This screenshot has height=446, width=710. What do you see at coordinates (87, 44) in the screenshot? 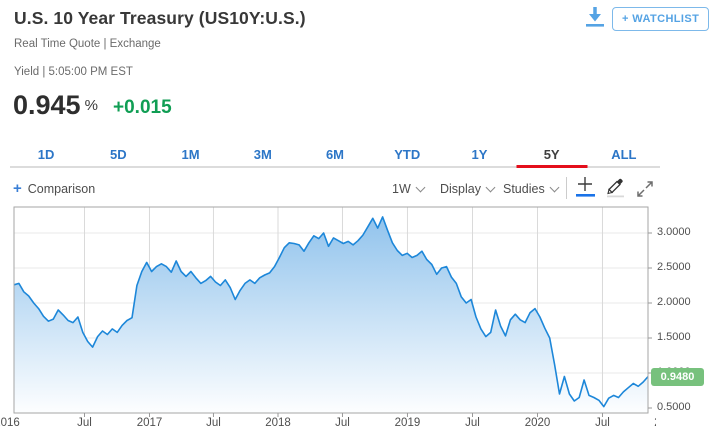
I see `quote-source-label: Real Time Quote | Exchange` at bounding box center [87, 44].